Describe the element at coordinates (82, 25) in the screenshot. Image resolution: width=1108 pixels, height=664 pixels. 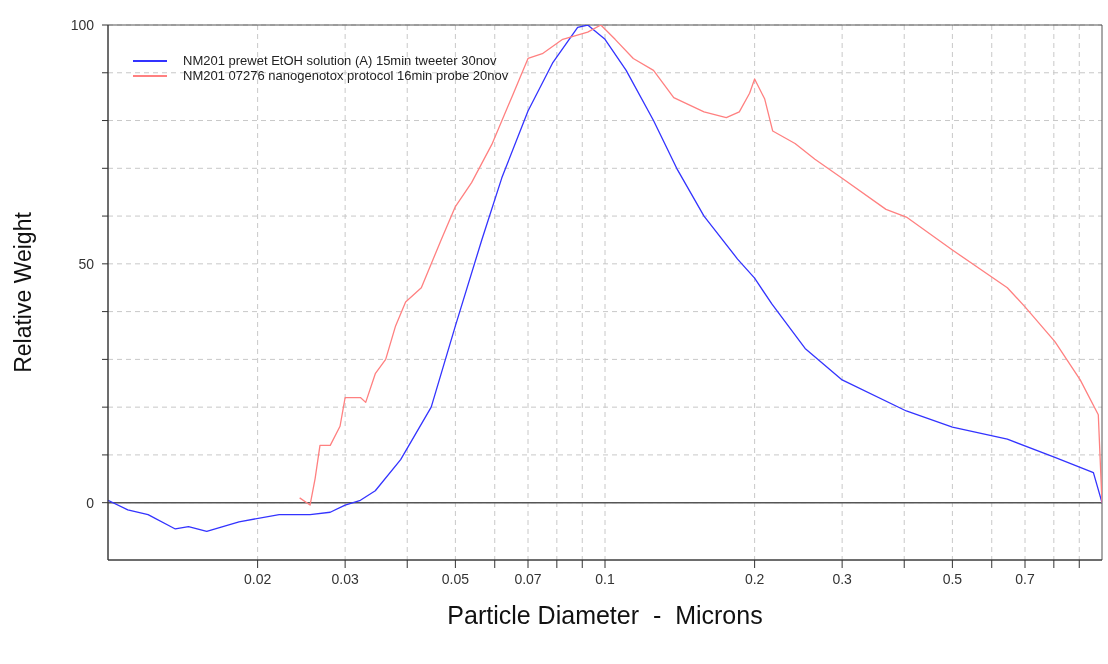
I see `y-tick-label: 100` at that location.